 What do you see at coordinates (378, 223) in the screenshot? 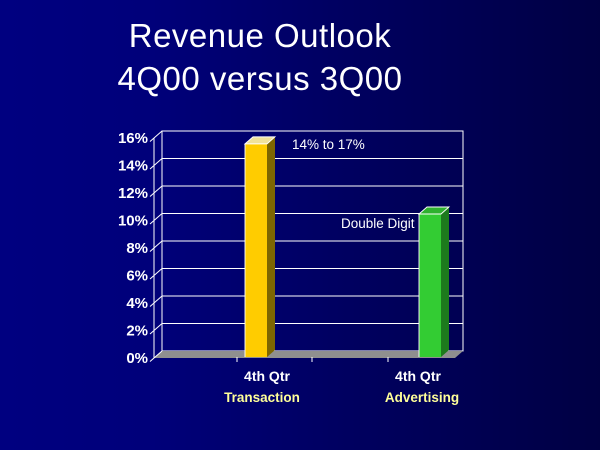
I see `annotation-advertising: Double Digit` at bounding box center [378, 223].